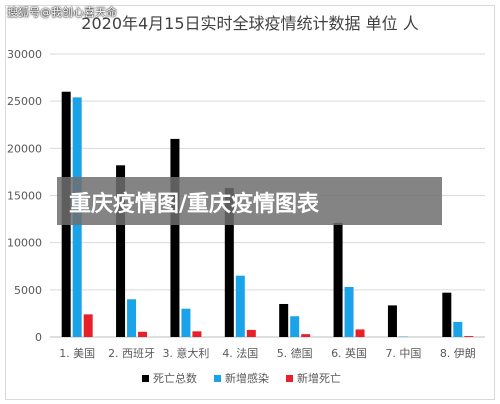 The image size is (500, 404). Describe the element at coordinates (24, 54) in the screenshot. I see `y-tick-label: 30000` at that location.